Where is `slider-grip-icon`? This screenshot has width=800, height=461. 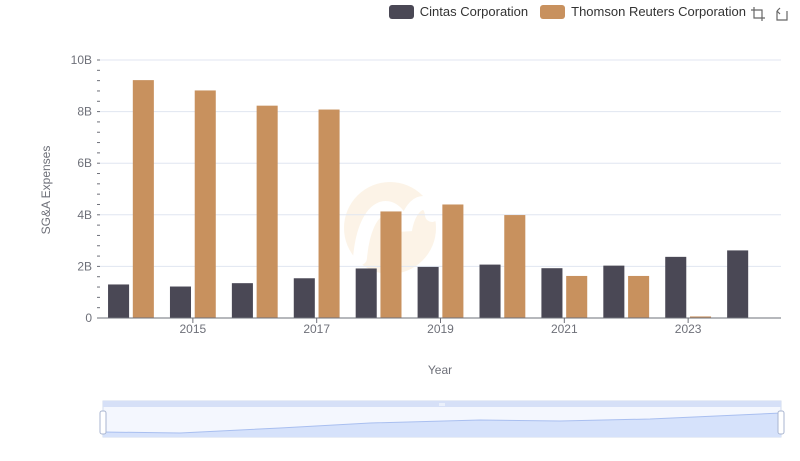
slider-grip-icon is located at coordinates (442, 404).